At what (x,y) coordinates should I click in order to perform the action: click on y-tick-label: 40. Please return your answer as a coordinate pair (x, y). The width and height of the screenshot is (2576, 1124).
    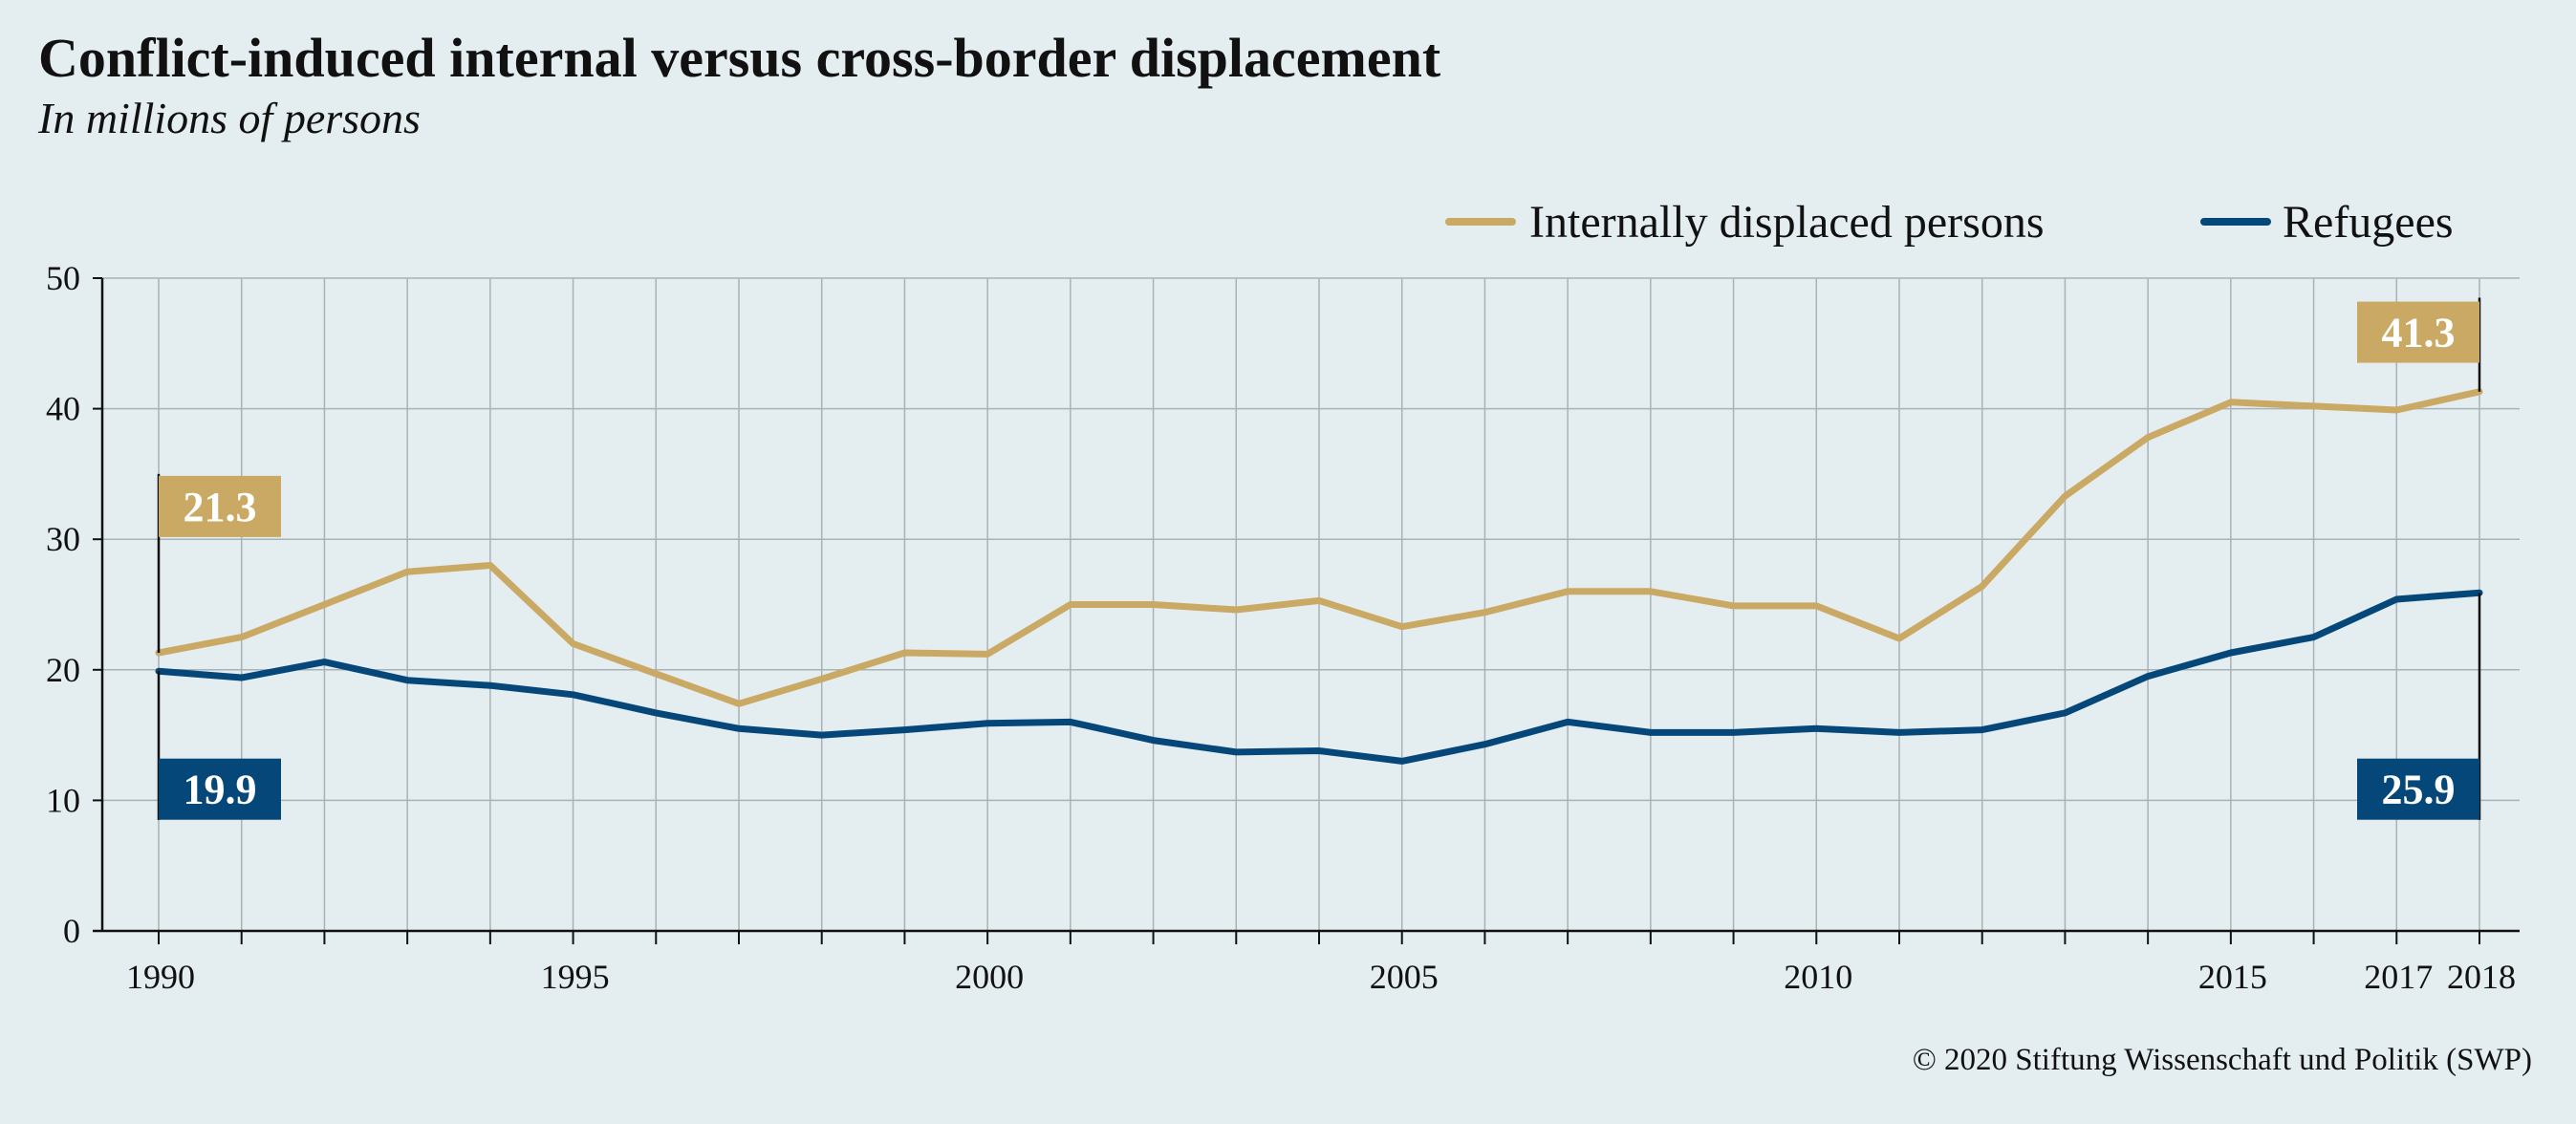
    Looking at the image, I should click on (63, 409).